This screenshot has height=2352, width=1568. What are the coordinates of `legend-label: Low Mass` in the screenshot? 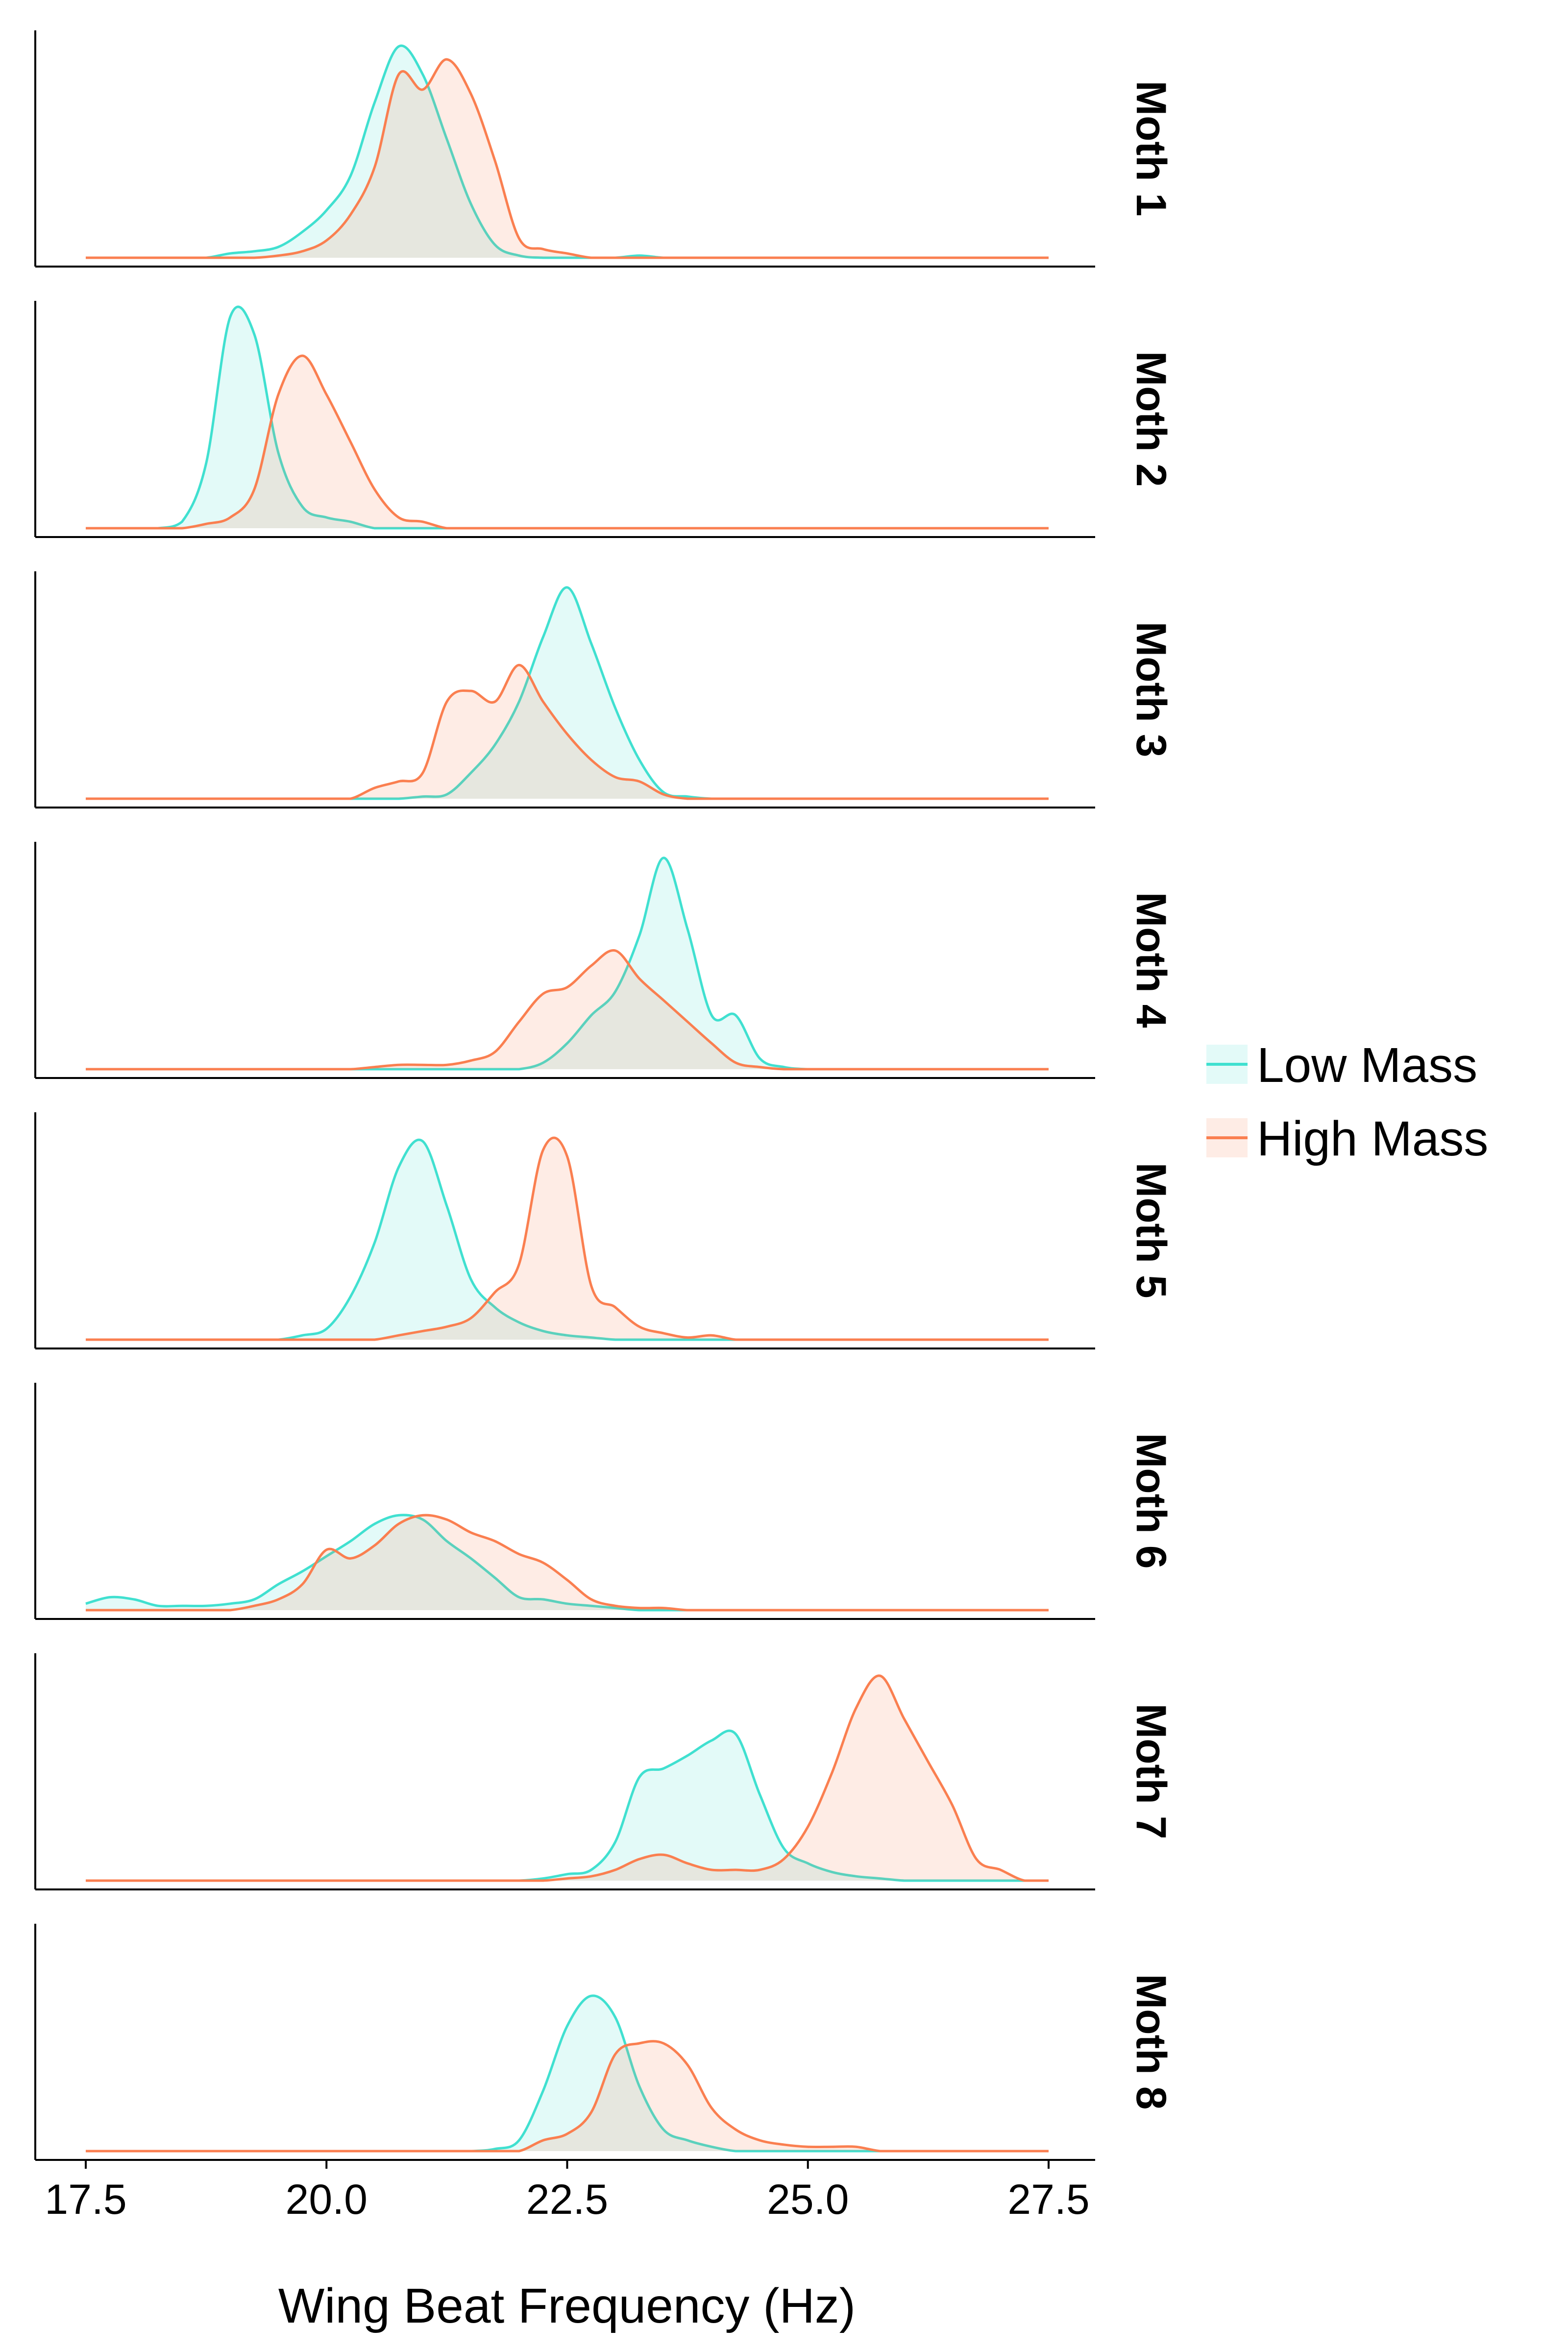 It's located at (1367, 1065).